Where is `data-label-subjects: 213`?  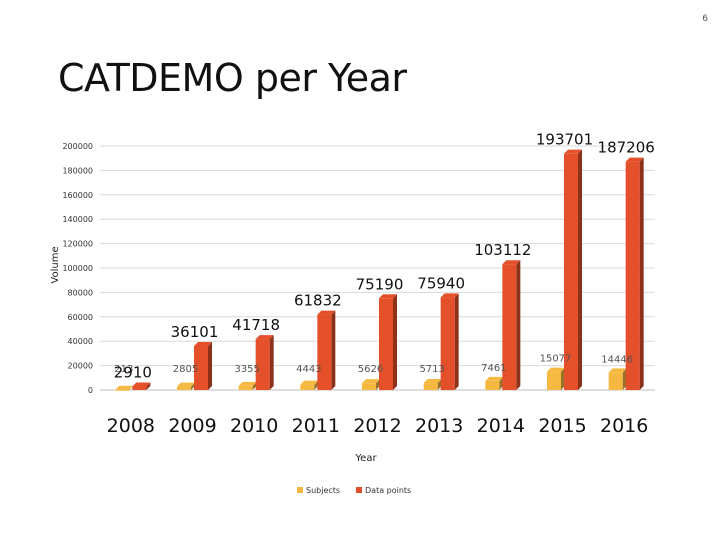
data-label-subjects: 213 is located at coordinates (123, 369).